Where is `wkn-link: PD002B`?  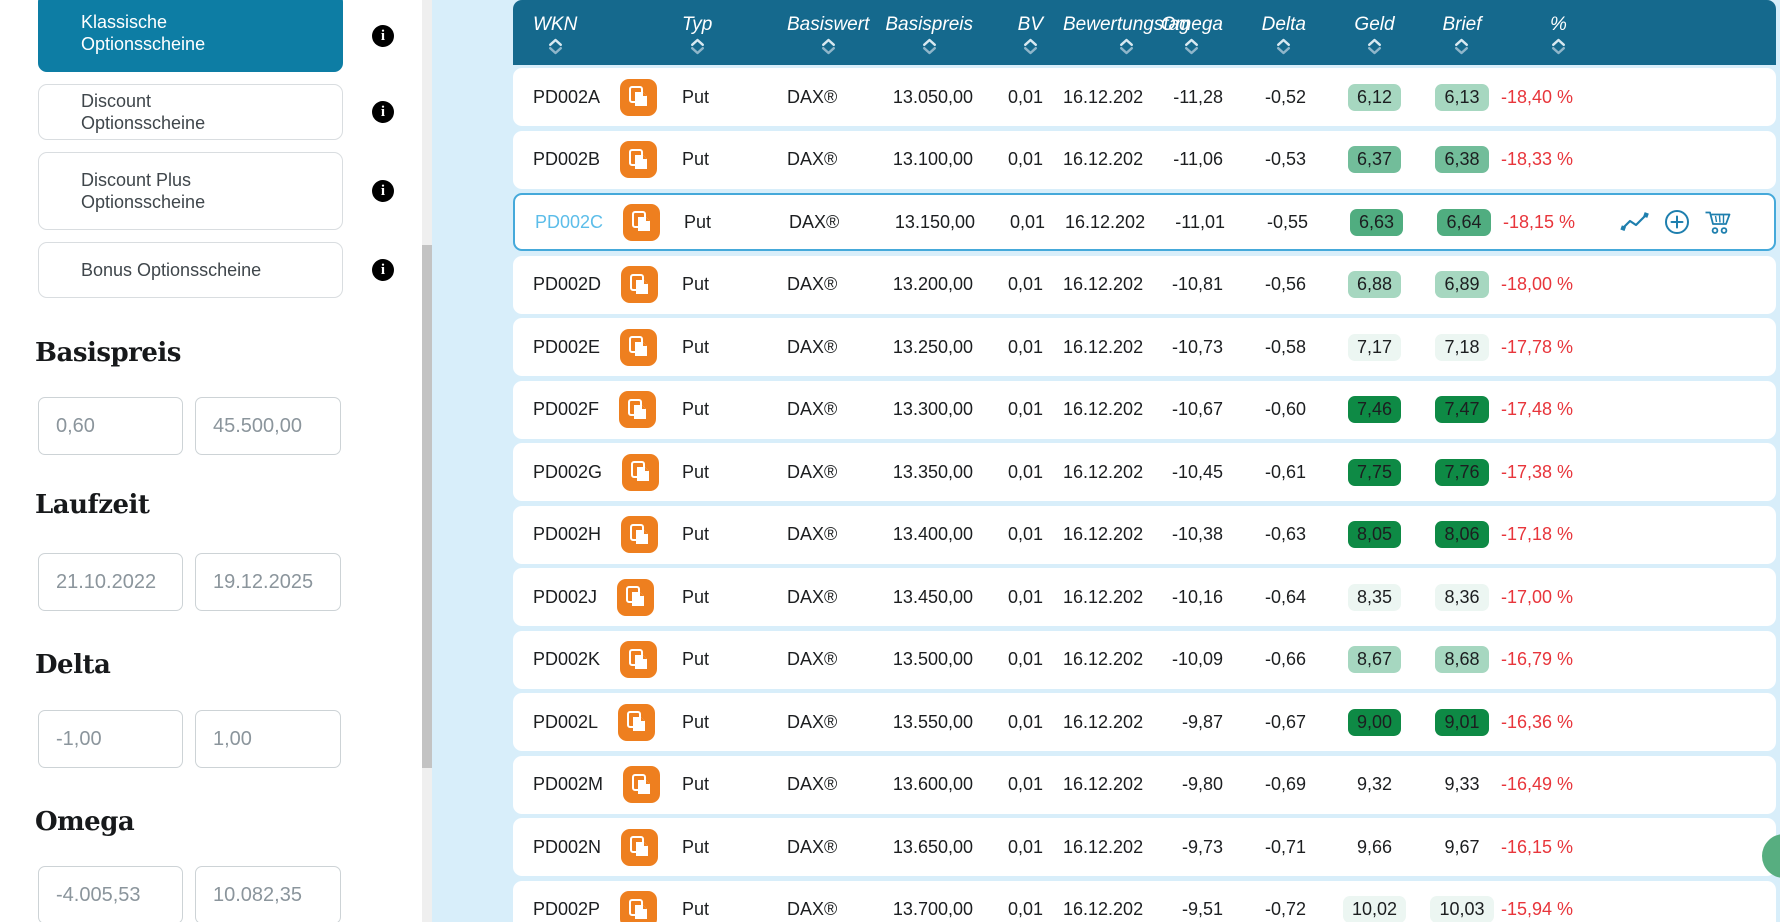
wkn-link: PD002B is located at coordinates (567, 159).